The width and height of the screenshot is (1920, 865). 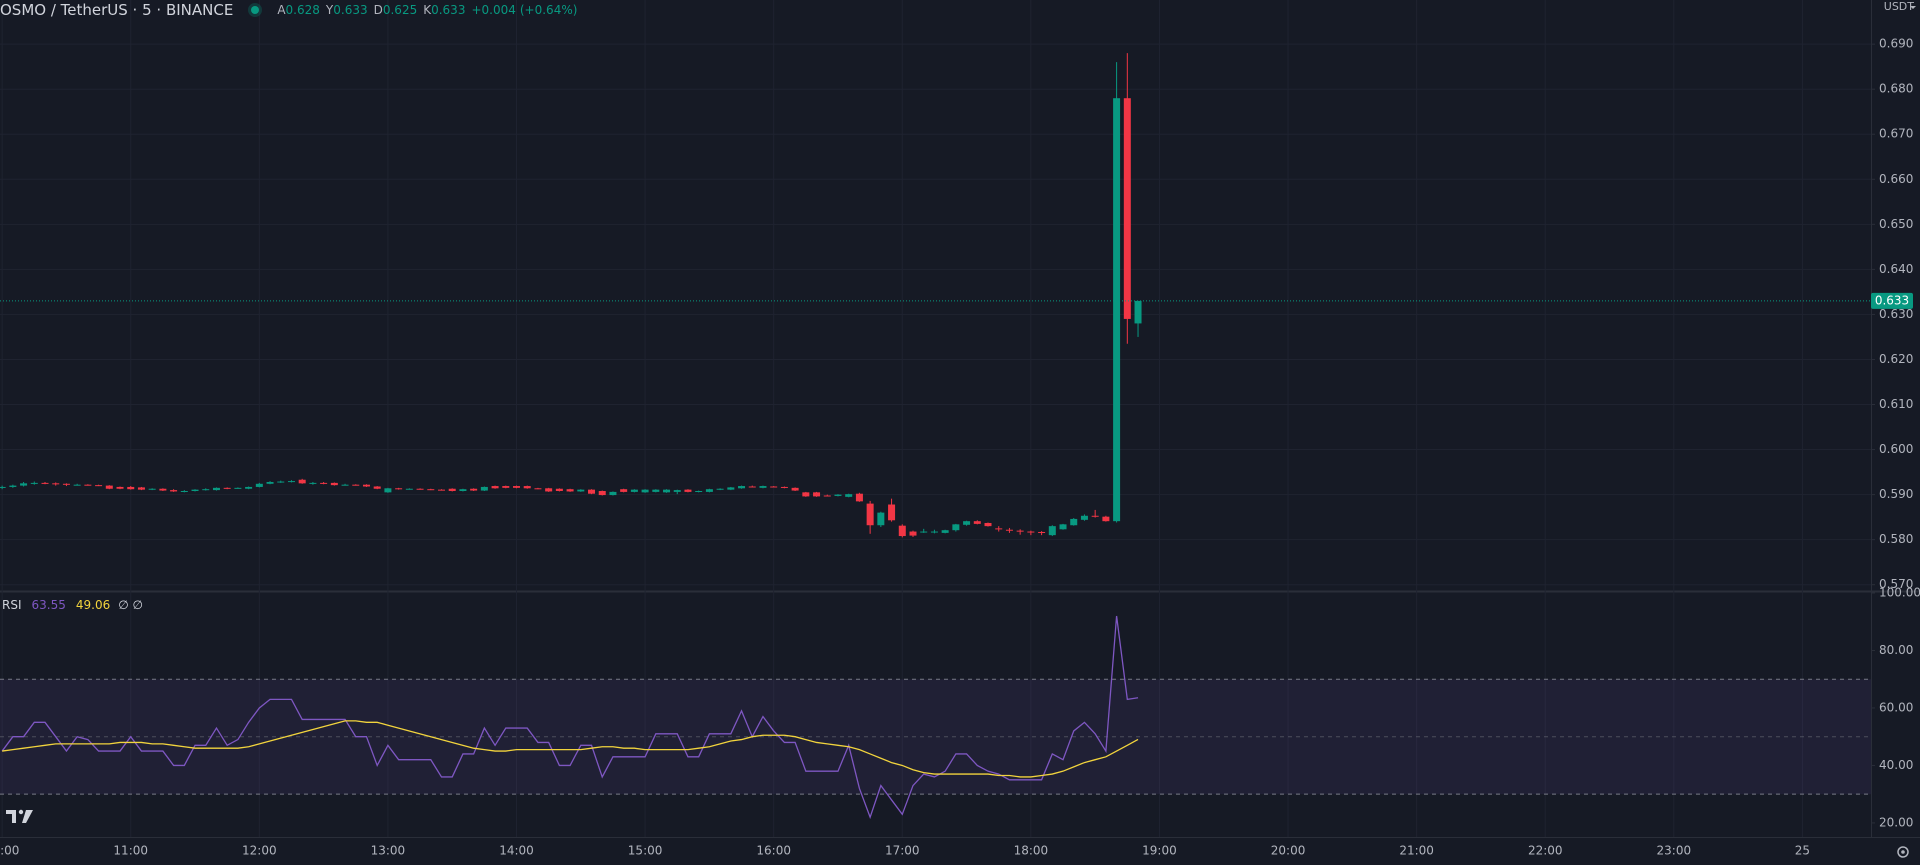 I want to click on x-tick-label: 19:00, so click(x=1159, y=851).